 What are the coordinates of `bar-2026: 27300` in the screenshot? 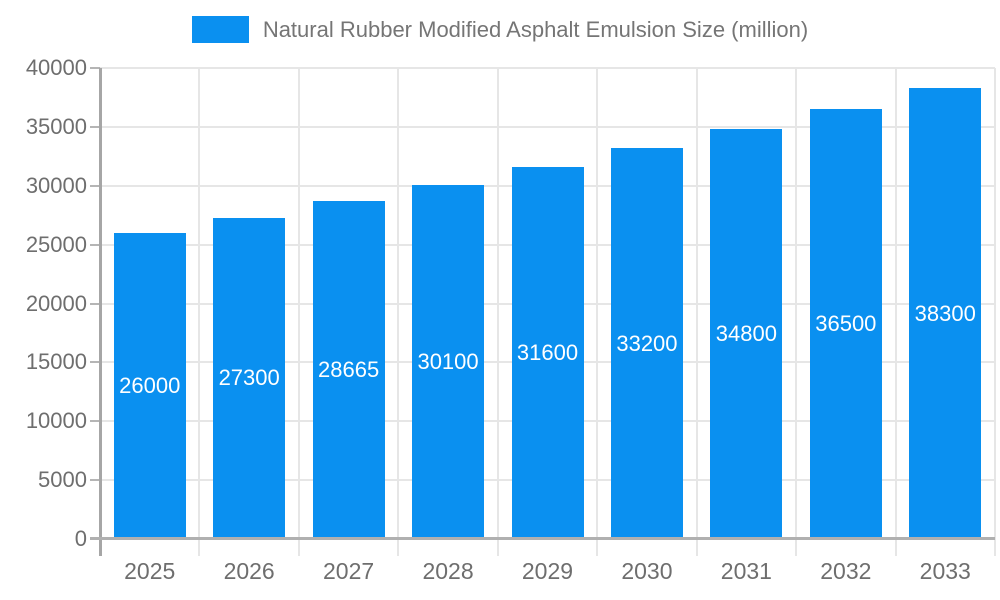 It's located at (249, 378).